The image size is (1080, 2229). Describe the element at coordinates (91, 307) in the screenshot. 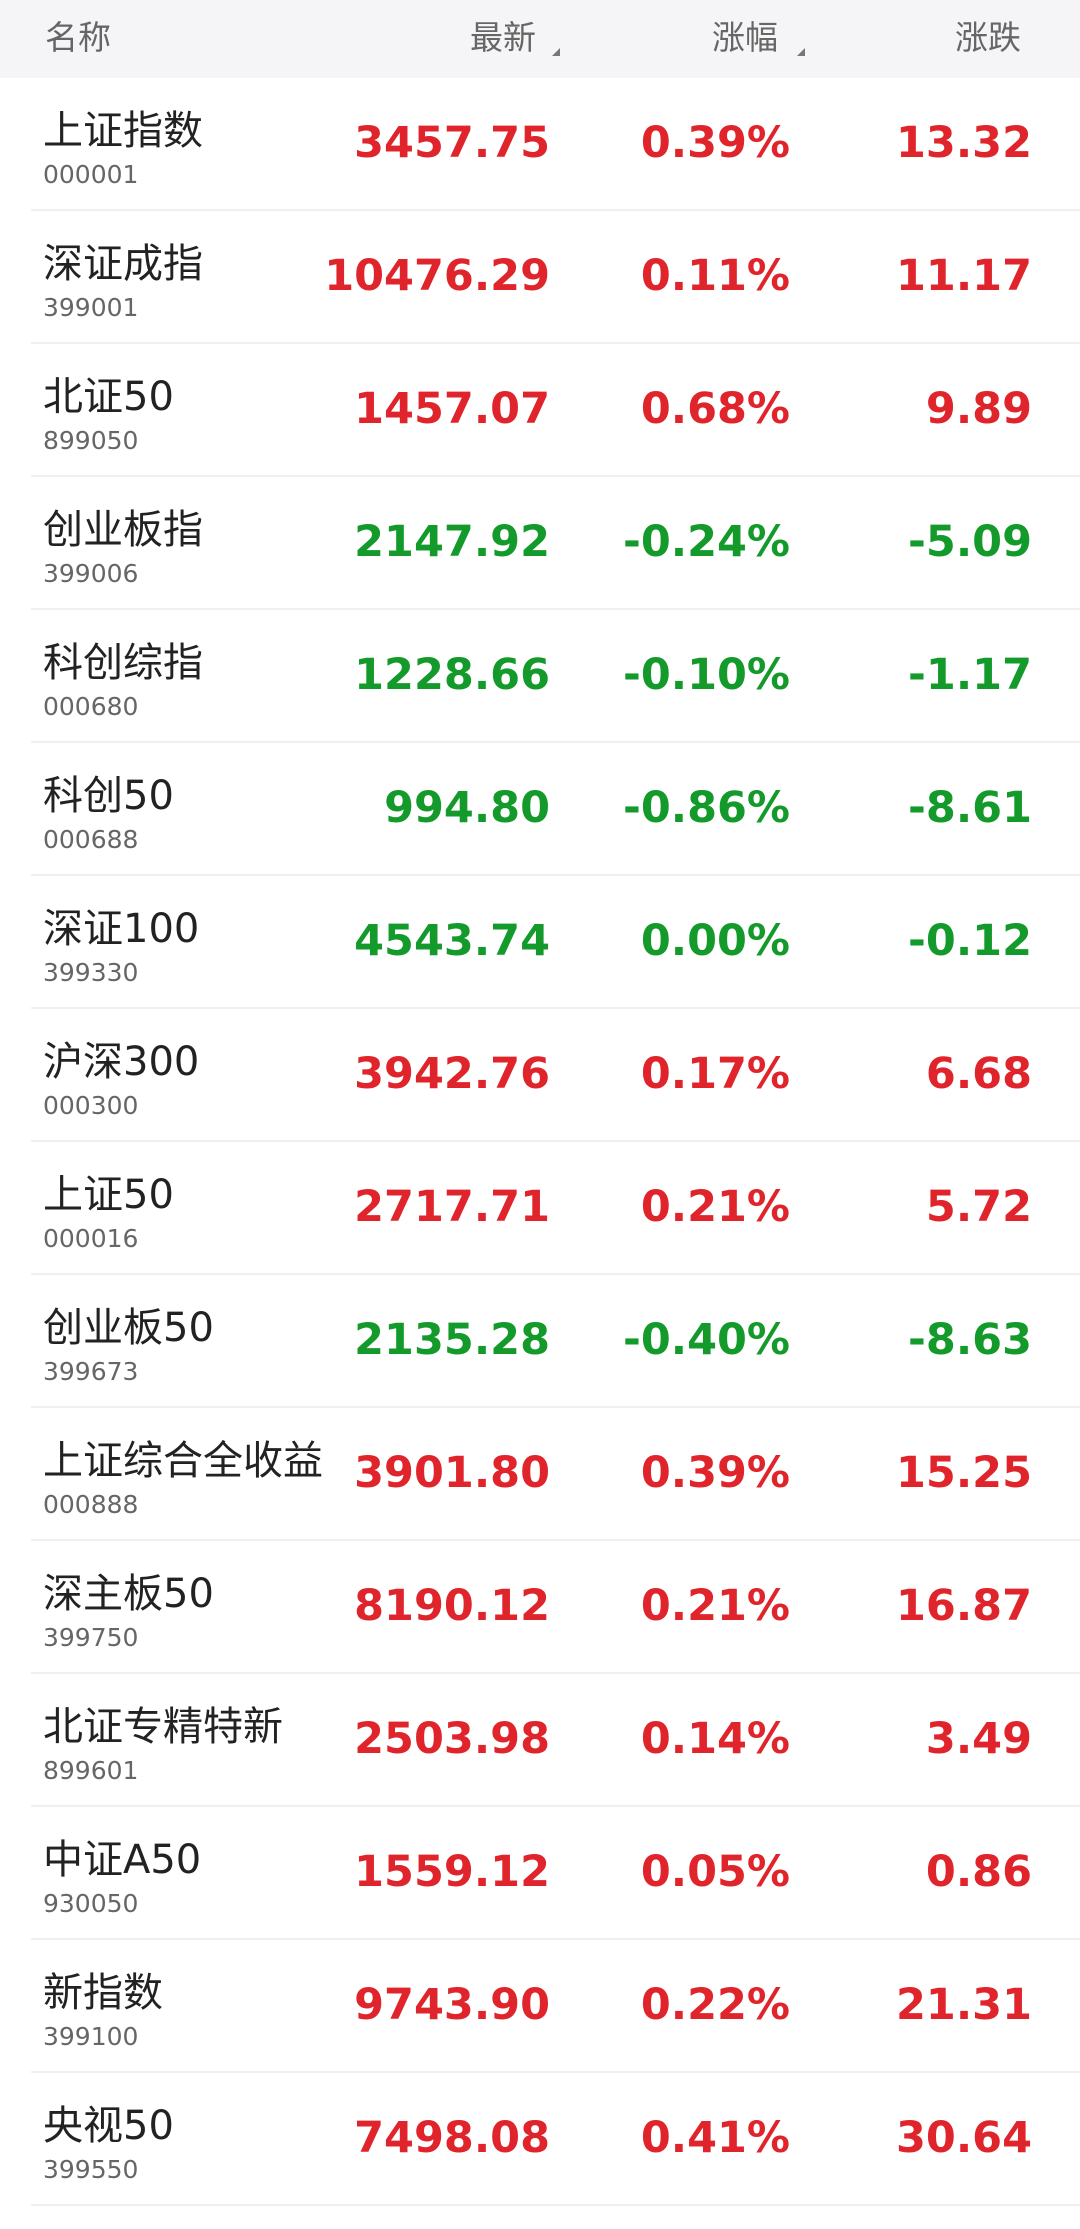

I see `index-code: 399001` at that location.